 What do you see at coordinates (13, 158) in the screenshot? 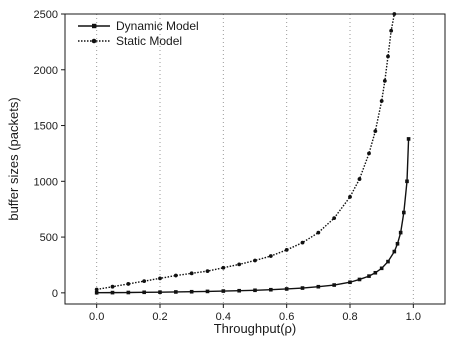
I see `y-axis-title: buffer sizes (packets)` at bounding box center [13, 158].